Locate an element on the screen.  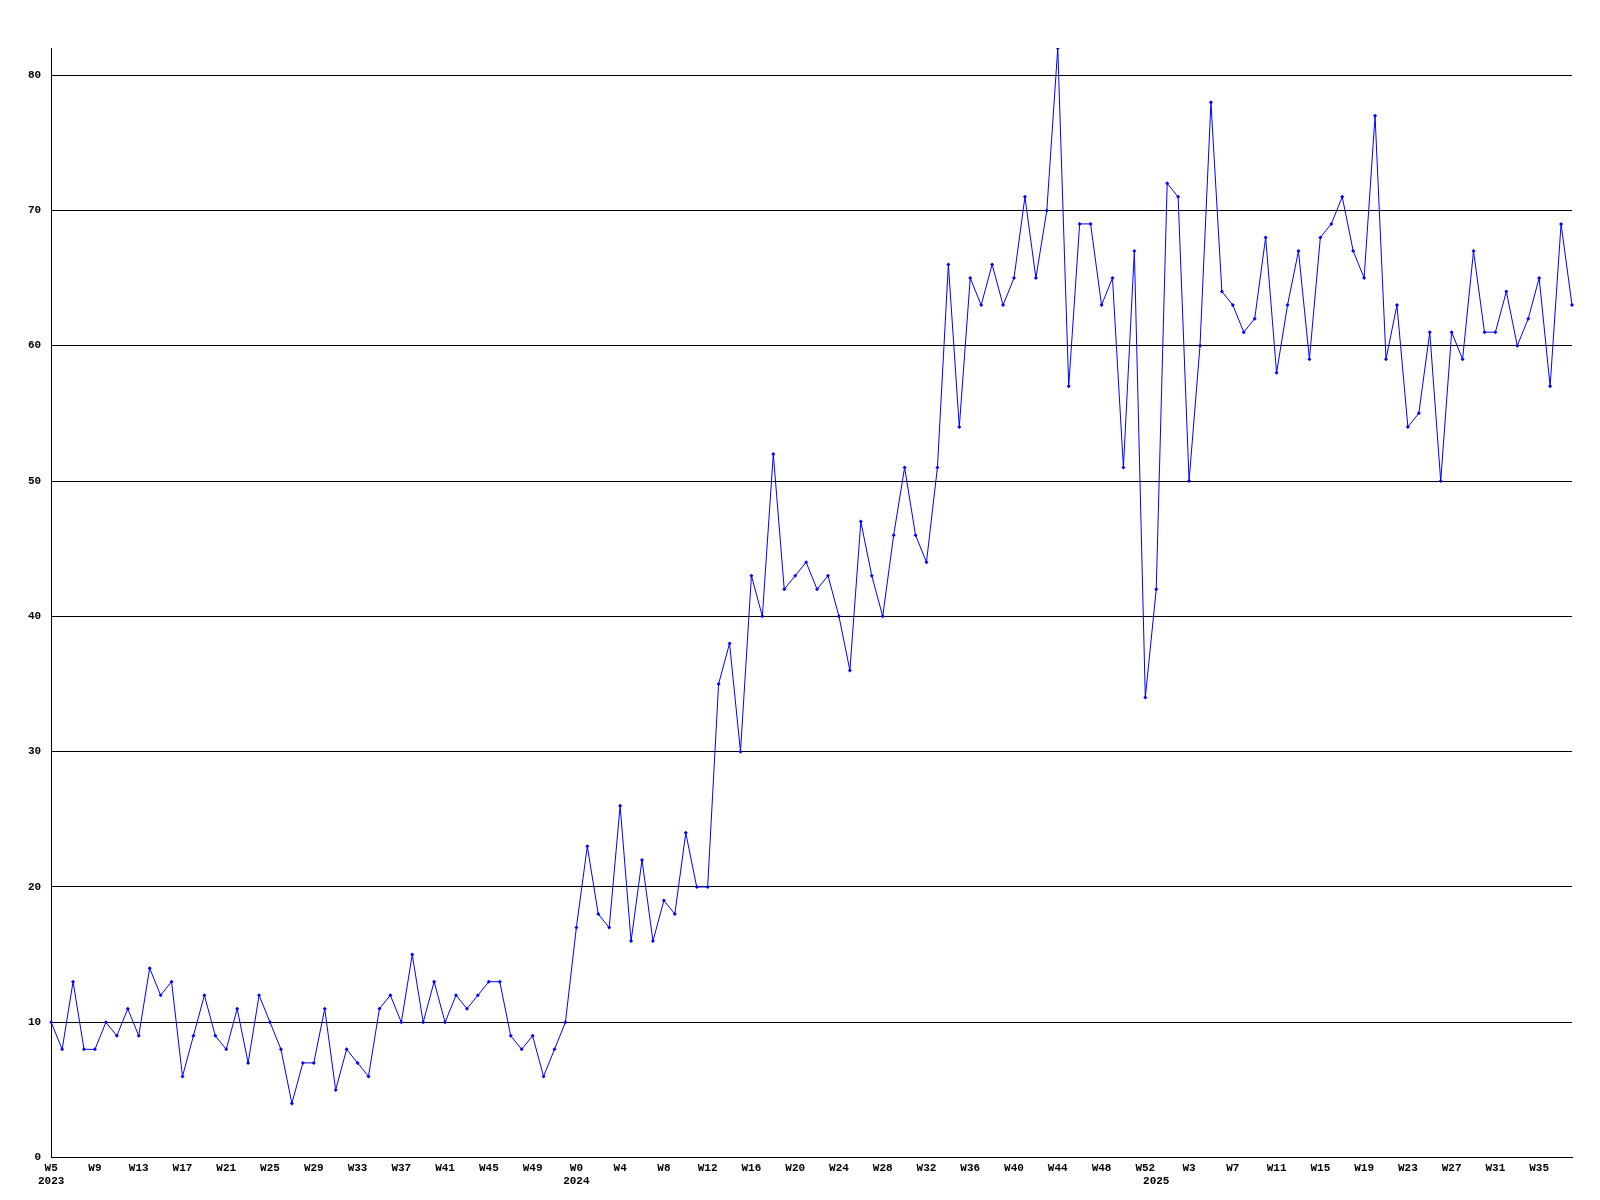
y-tick-label: 50 is located at coordinates (35, 480).